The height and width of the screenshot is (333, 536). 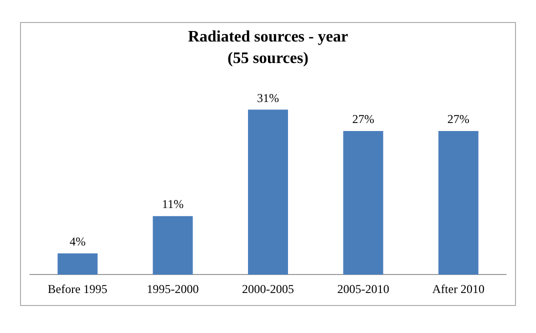 I want to click on x-tick-label: 1995-2000, so click(x=172, y=289).